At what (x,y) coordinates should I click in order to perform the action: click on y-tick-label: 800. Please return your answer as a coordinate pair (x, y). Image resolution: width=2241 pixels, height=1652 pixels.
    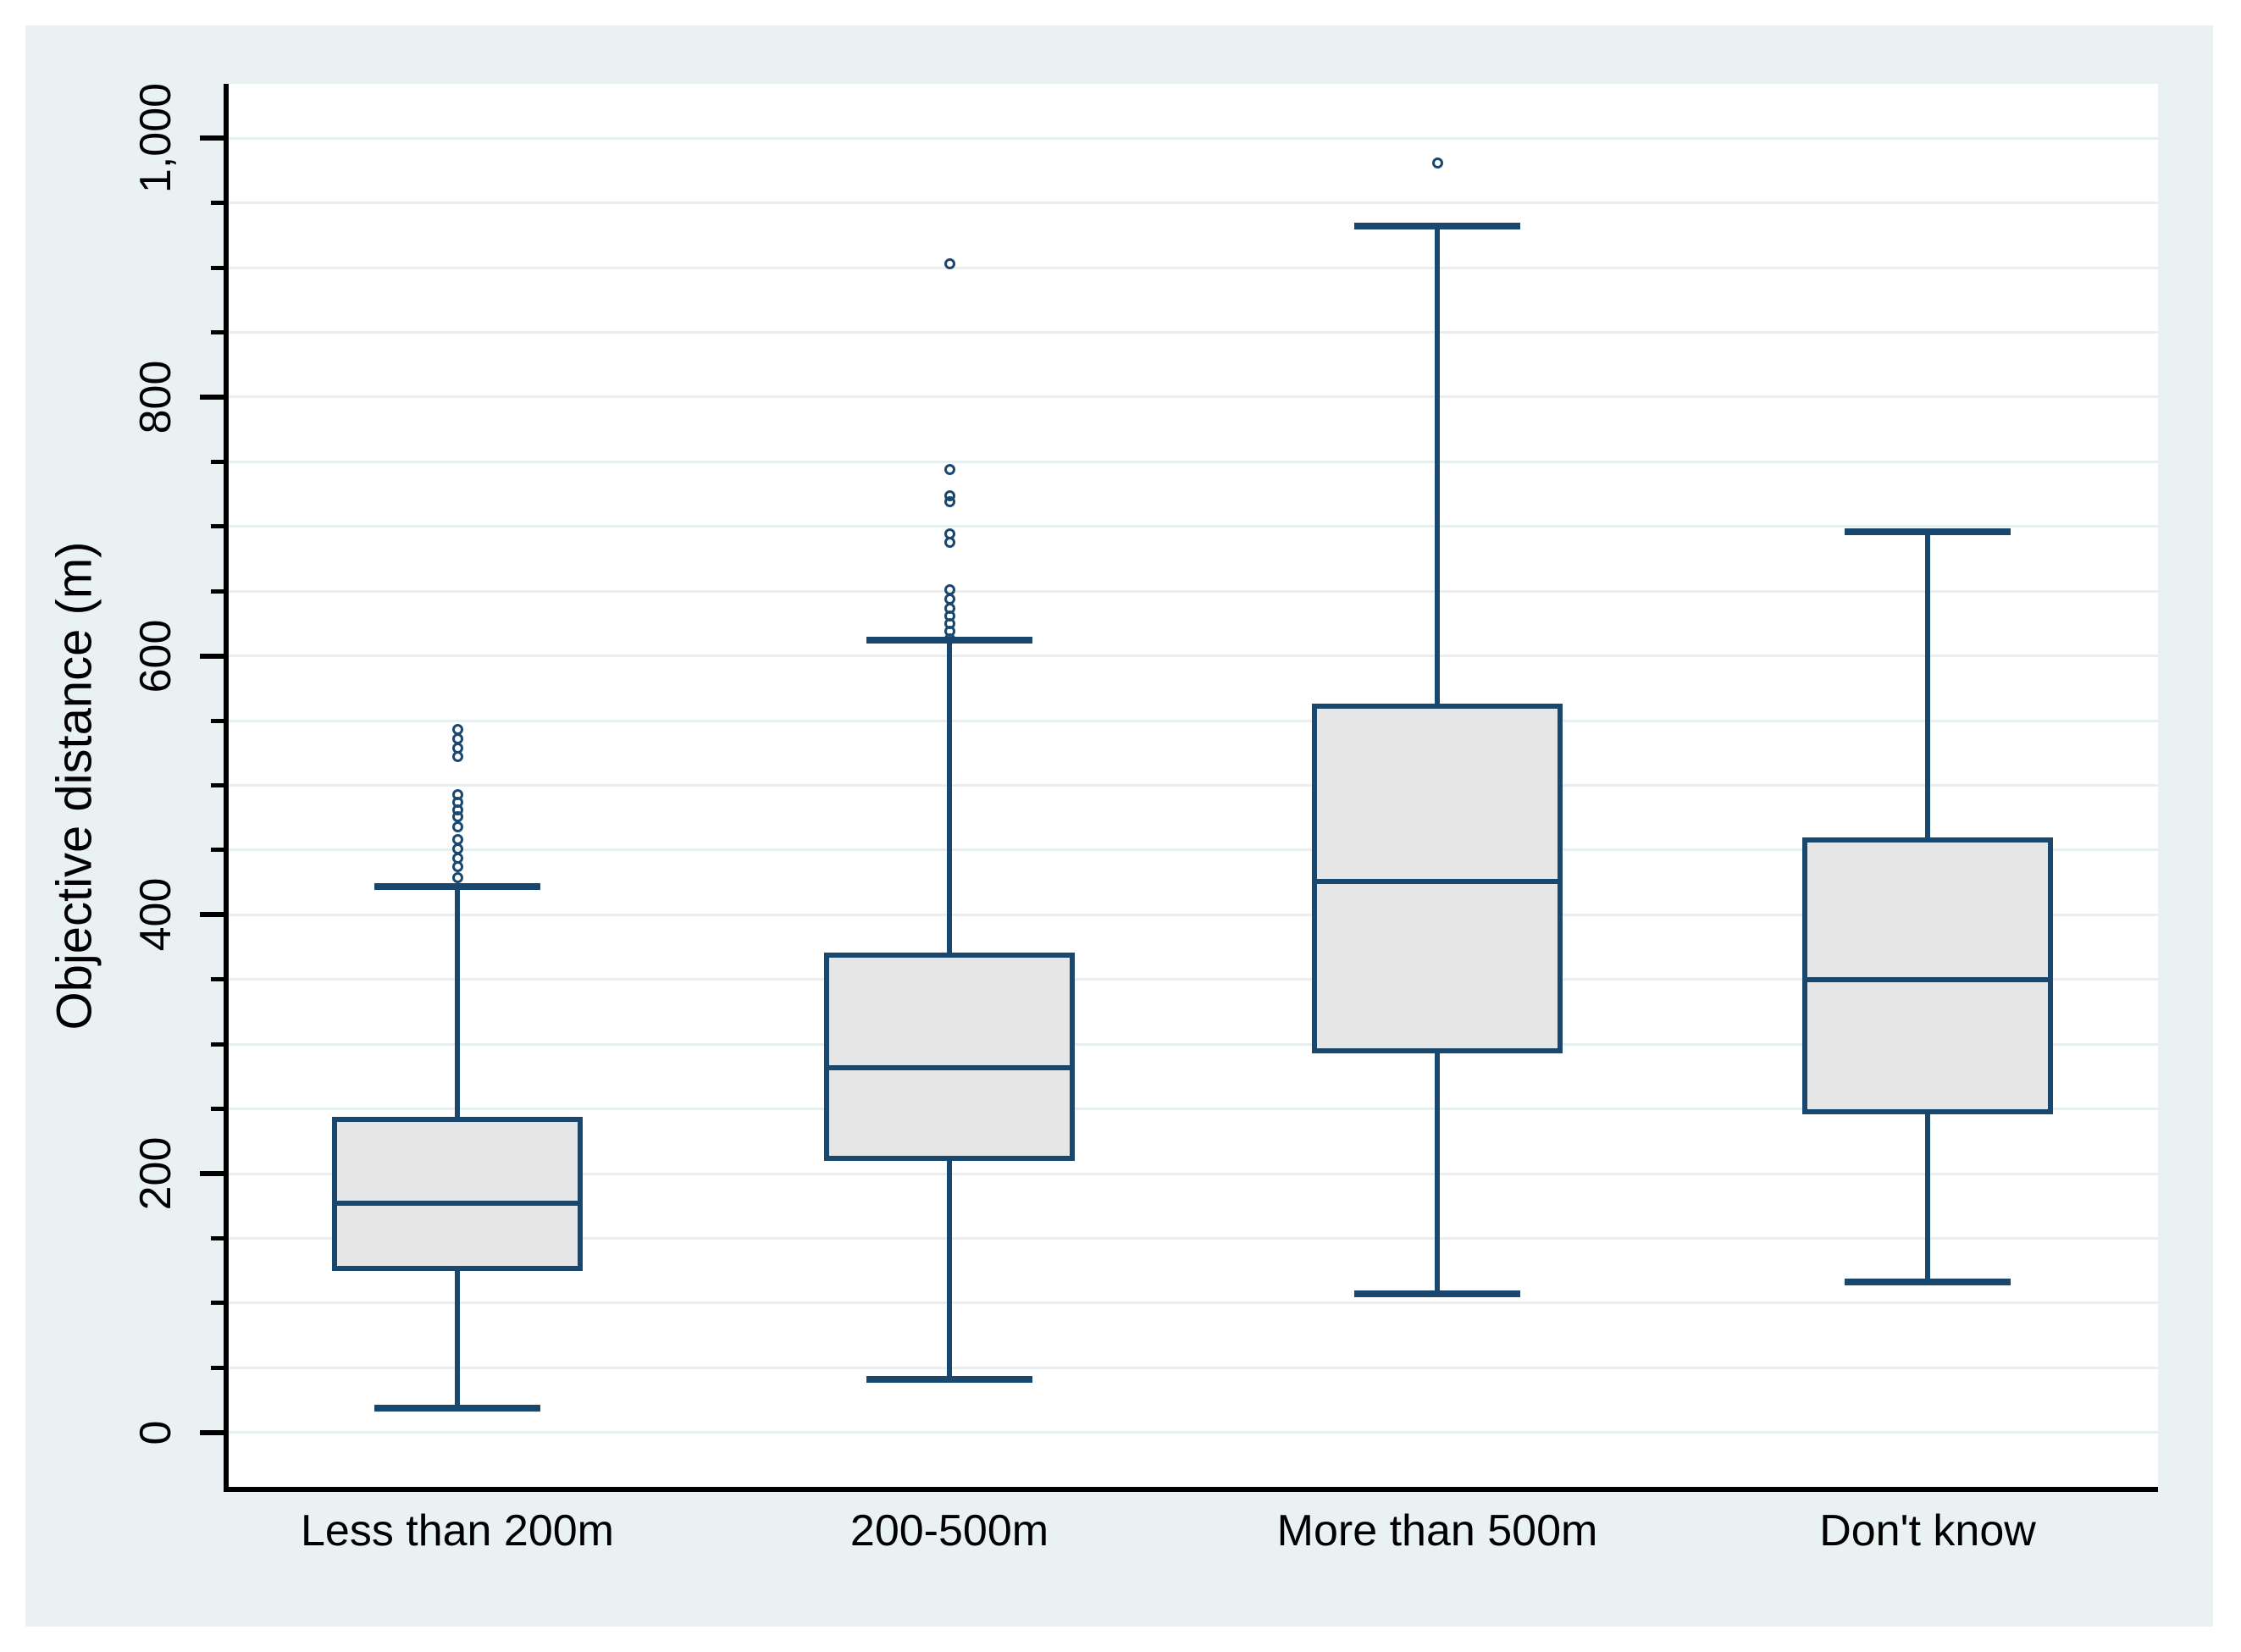
    Looking at the image, I should click on (156, 397).